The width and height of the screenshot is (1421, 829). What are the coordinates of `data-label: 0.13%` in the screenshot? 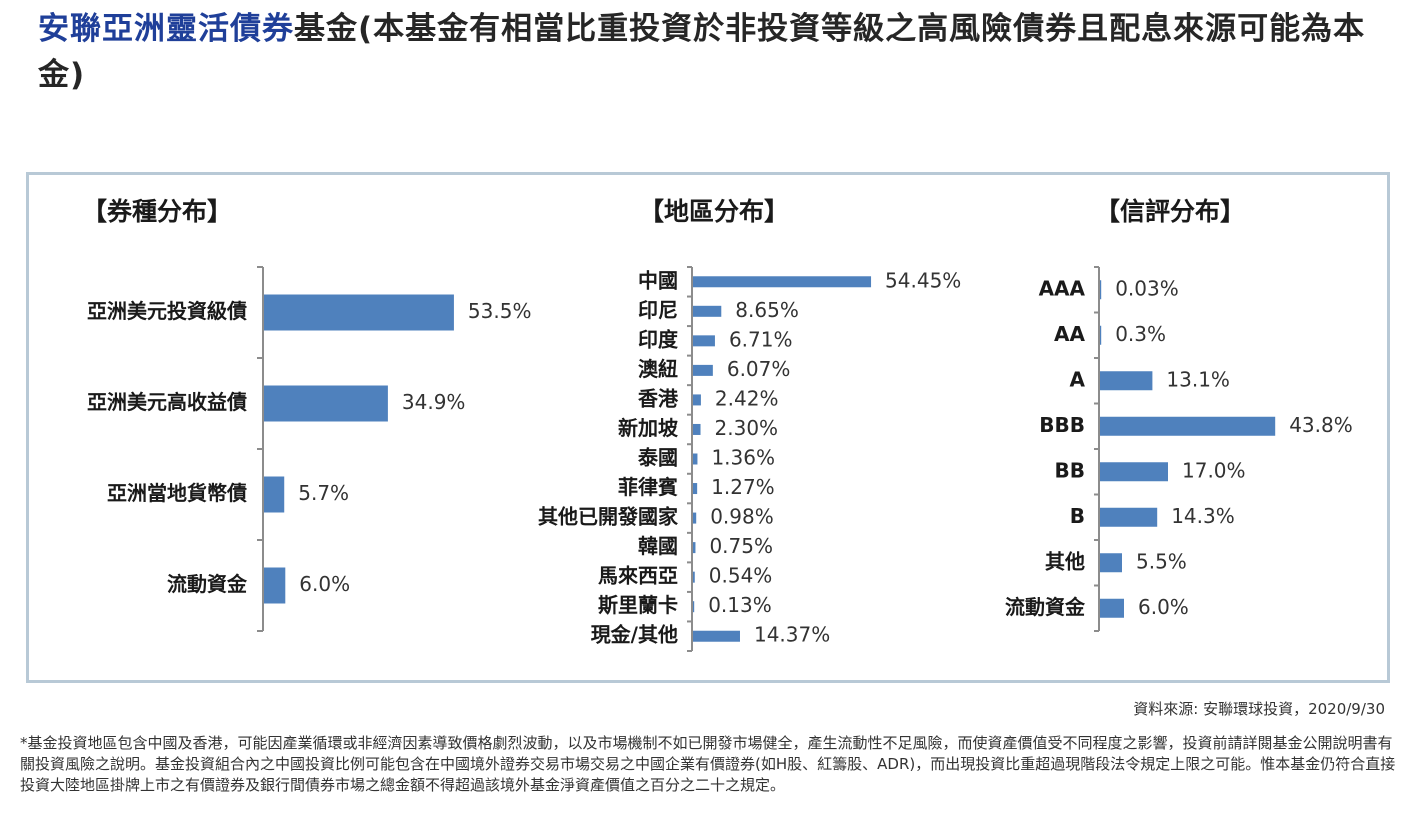 It's located at (740, 605).